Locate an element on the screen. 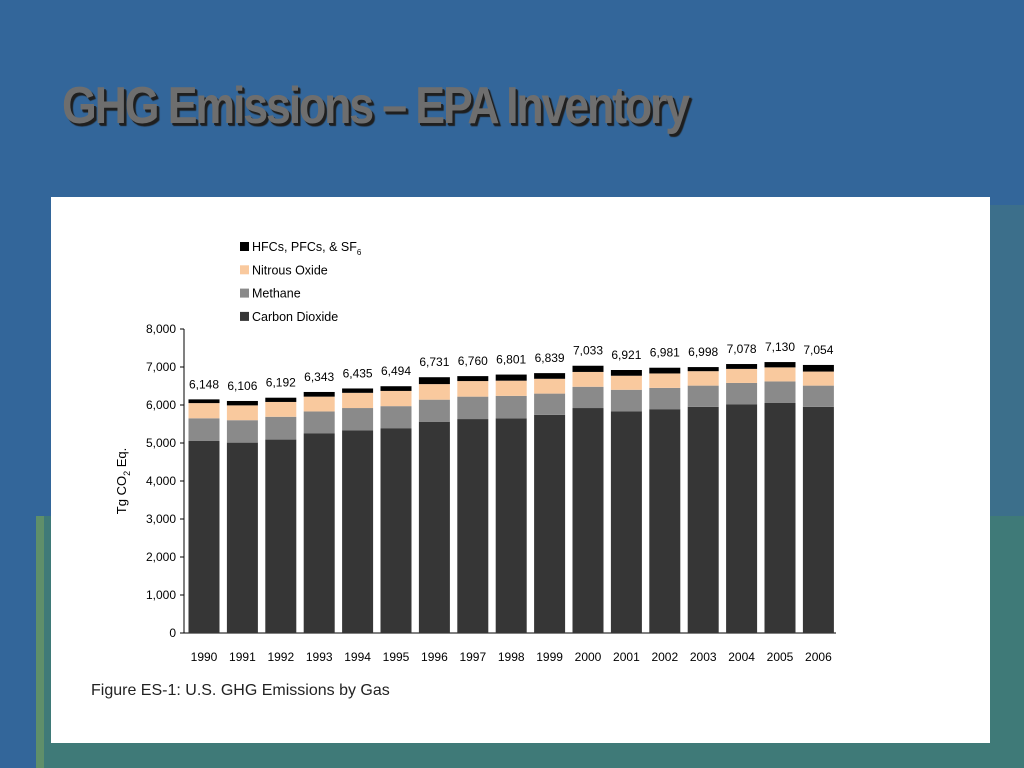  y-tick-label: 5,000 is located at coordinates (161, 443).